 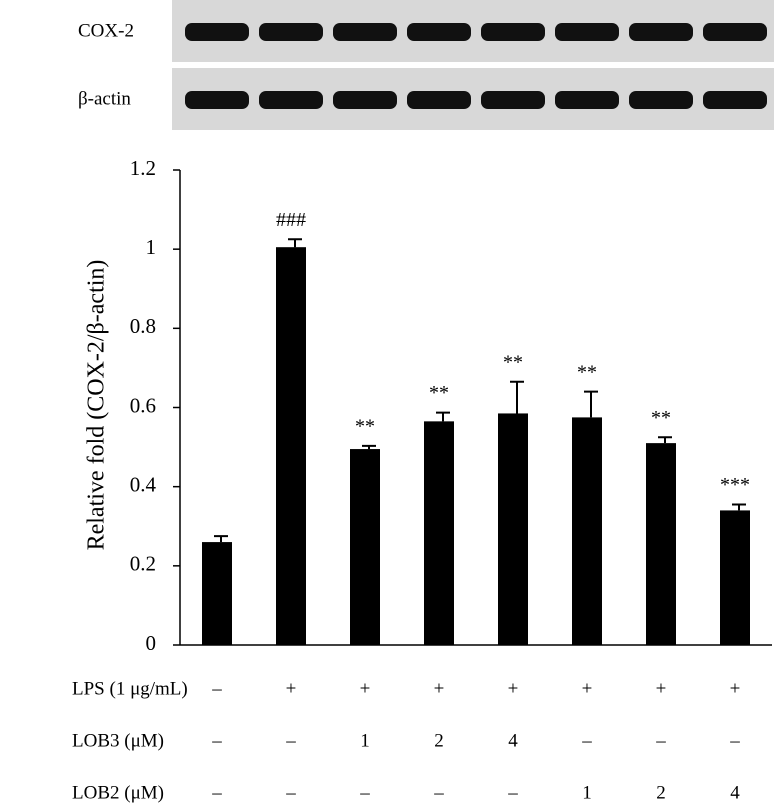 What do you see at coordinates (291, 220) in the screenshot?
I see `significance-label: ###` at bounding box center [291, 220].